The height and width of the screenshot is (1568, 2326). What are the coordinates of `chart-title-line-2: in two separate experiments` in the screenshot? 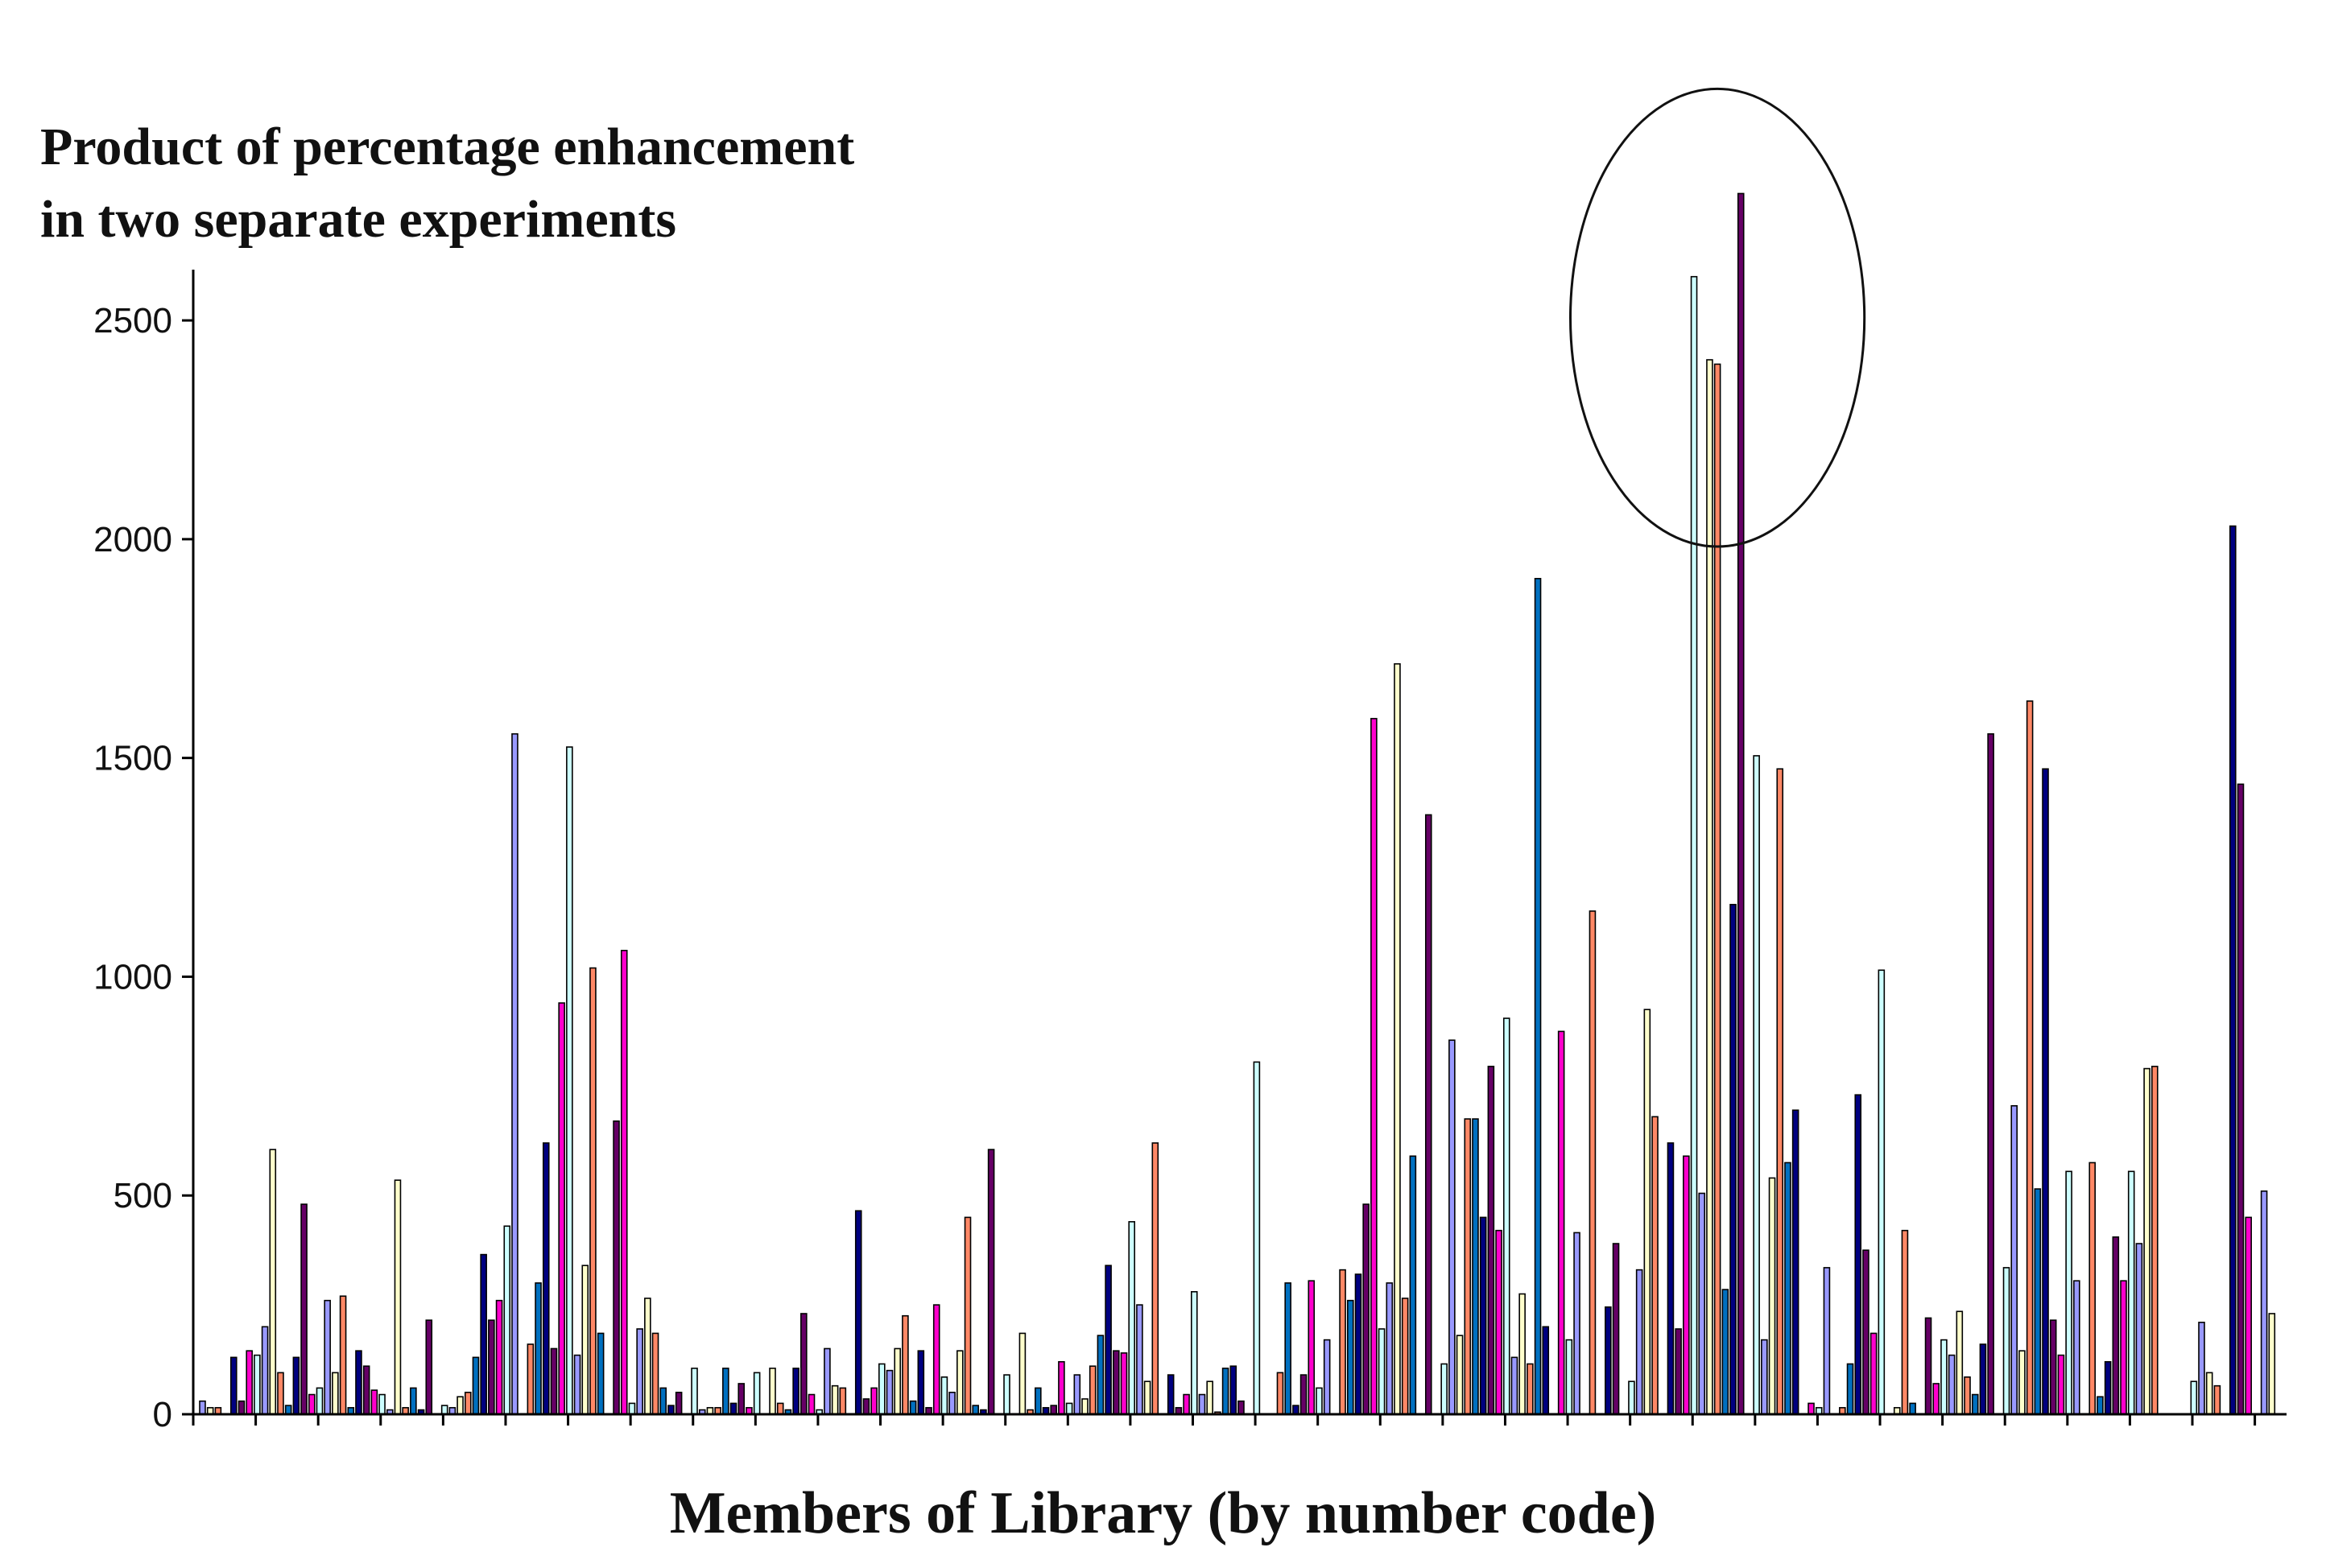 It's located at (358, 219).